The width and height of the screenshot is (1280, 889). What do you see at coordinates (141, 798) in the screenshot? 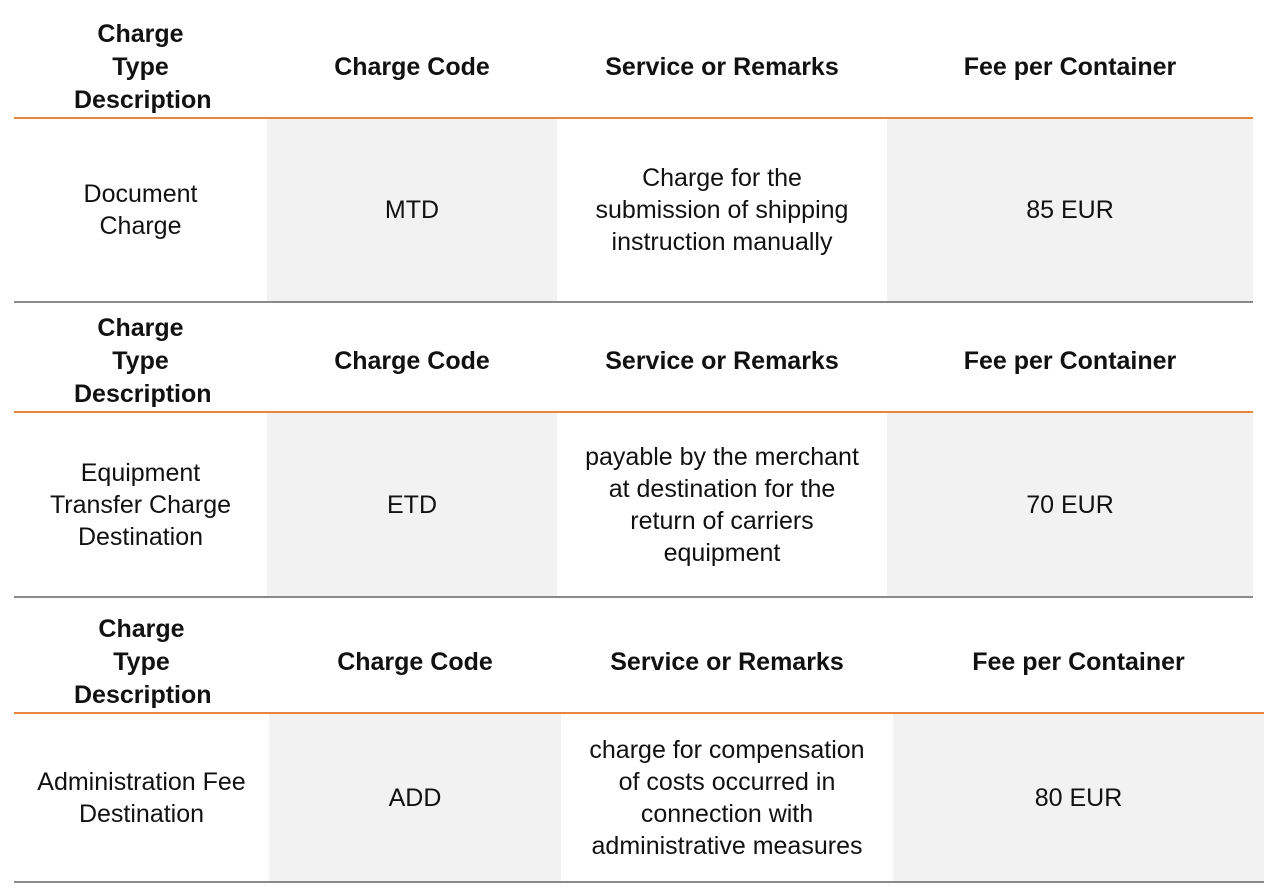
I see `cell-description: Administration Fee Destination` at bounding box center [141, 798].